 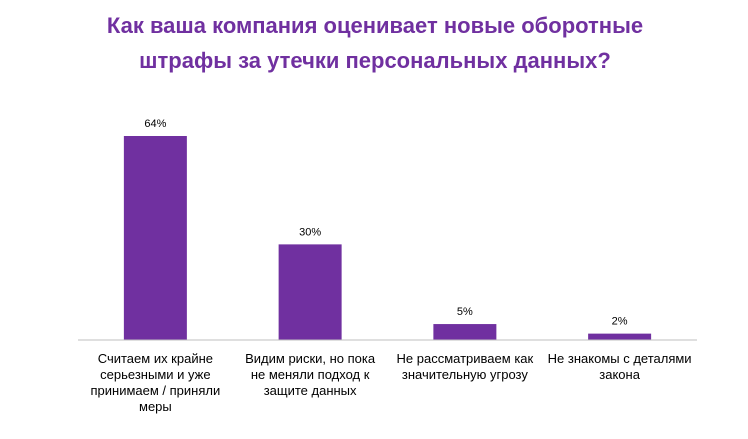 I want to click on data-label-3: 5%, so click(x=465, y=312).